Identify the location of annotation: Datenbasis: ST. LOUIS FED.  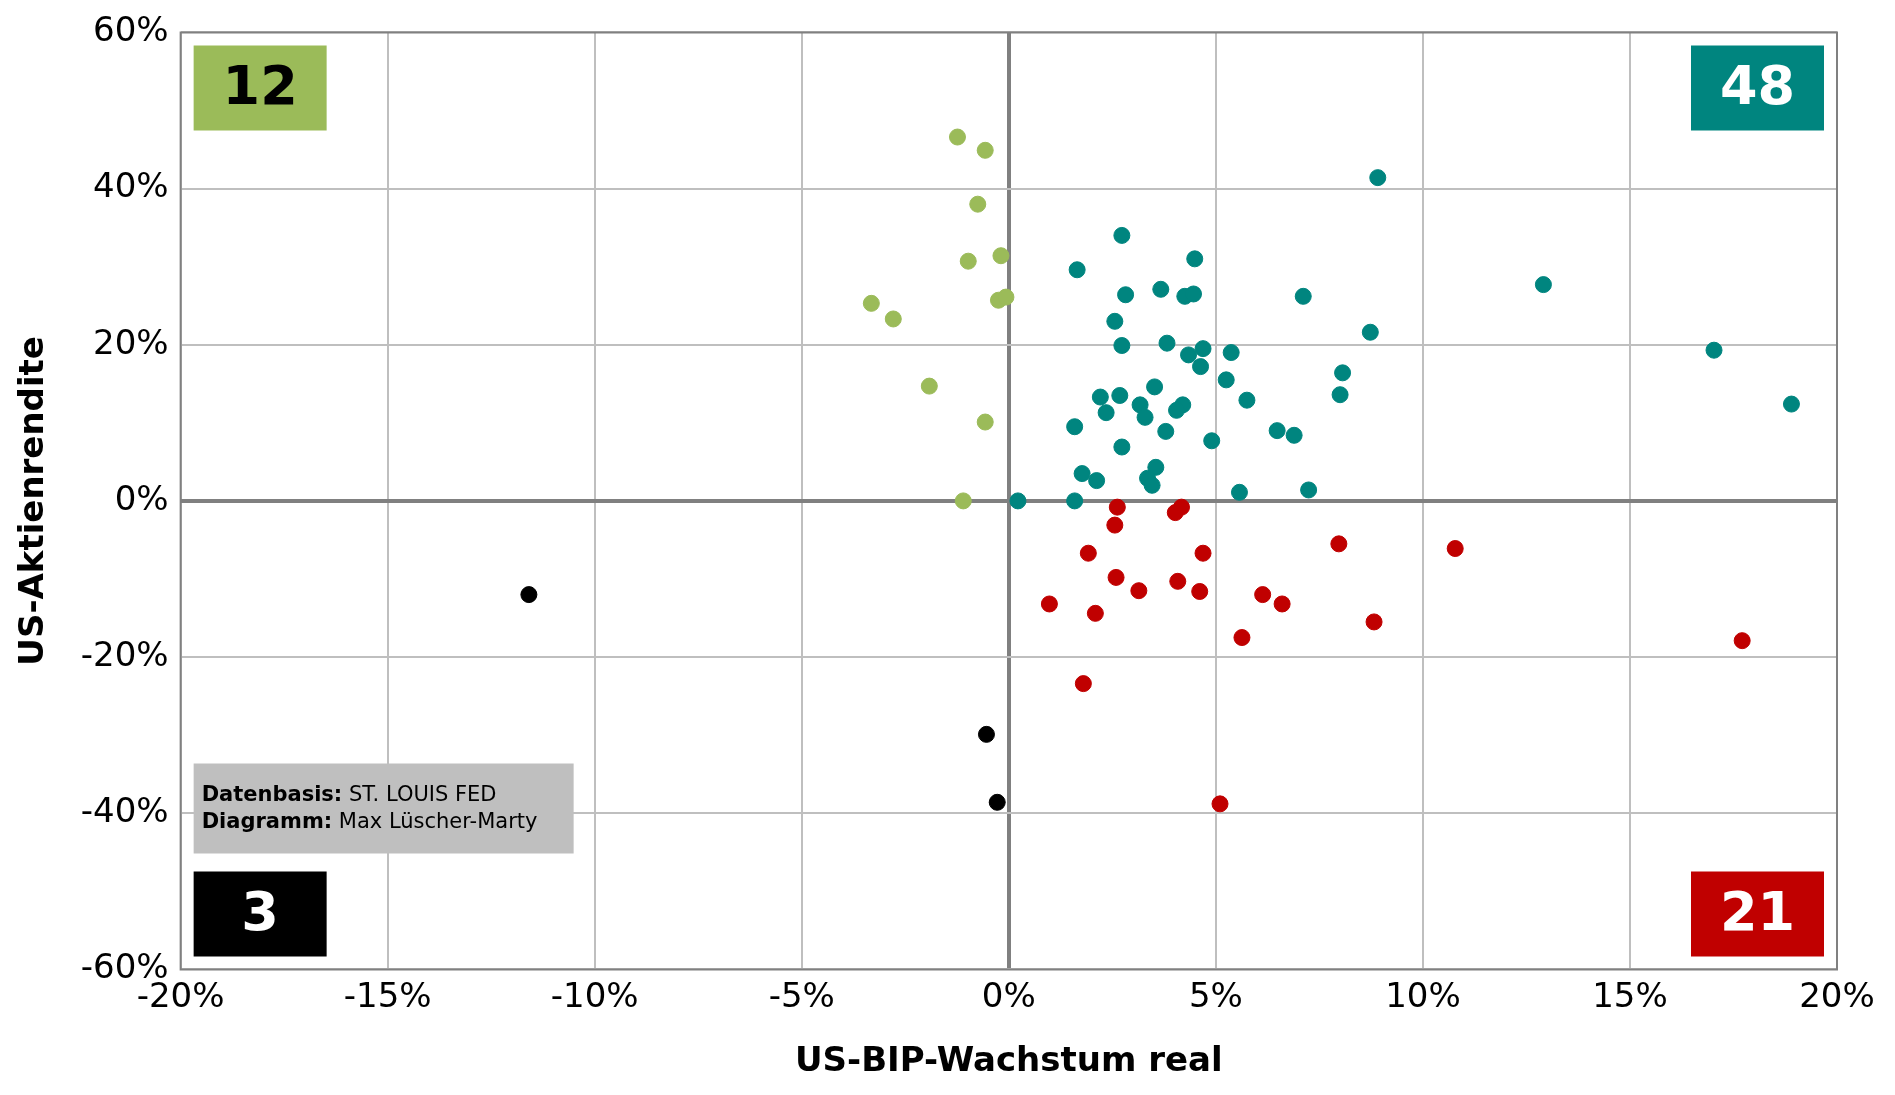
(349, 794).